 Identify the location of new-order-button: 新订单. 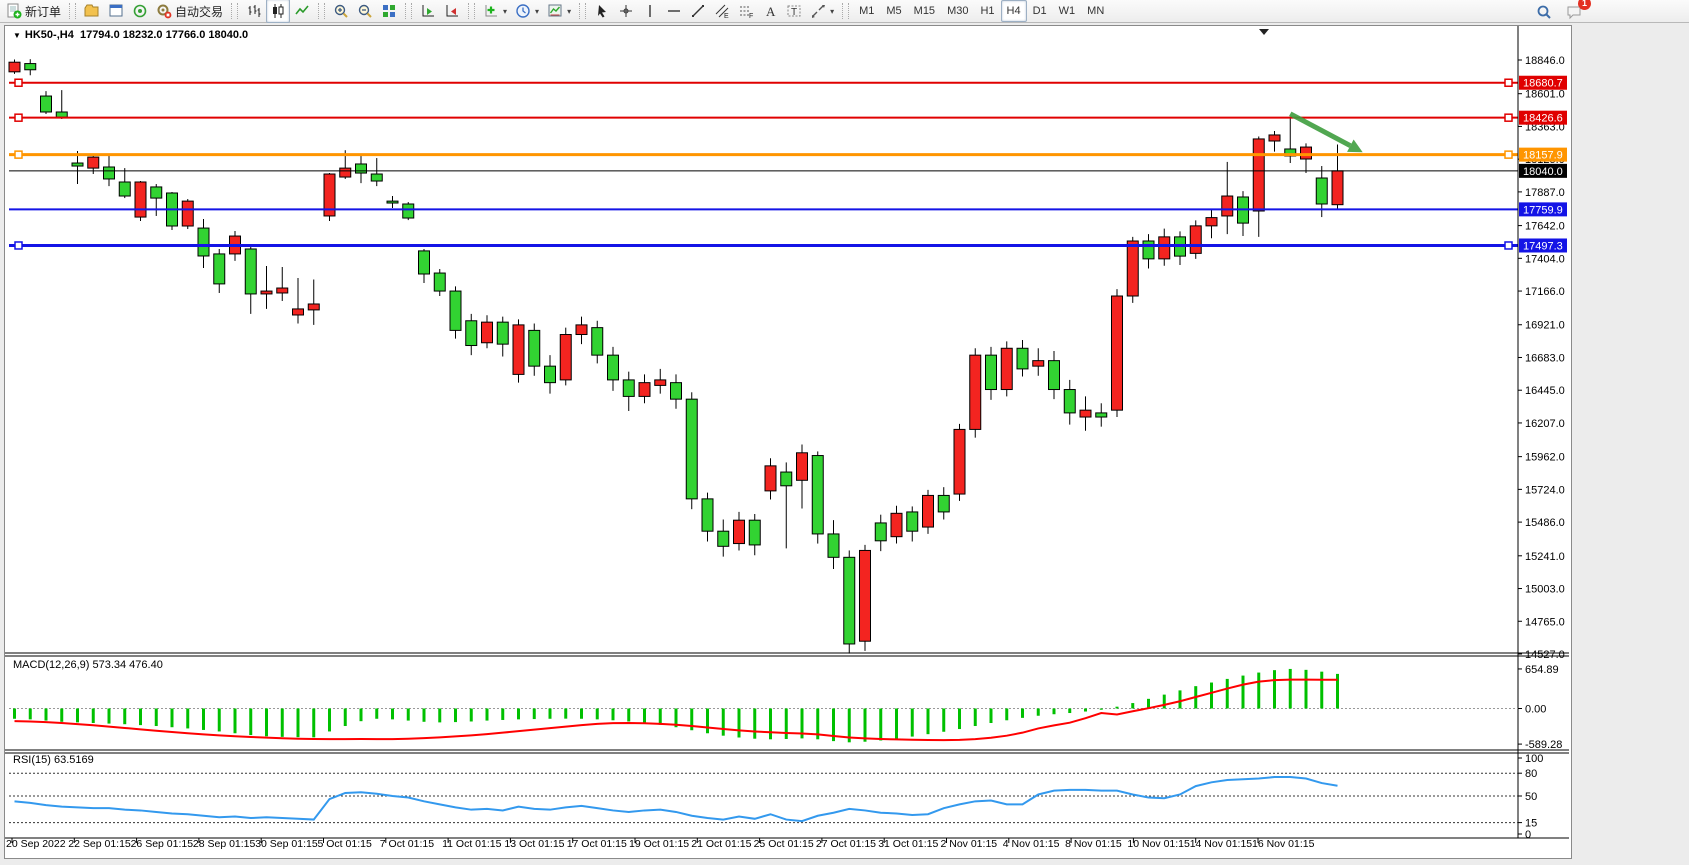
(33, 11).